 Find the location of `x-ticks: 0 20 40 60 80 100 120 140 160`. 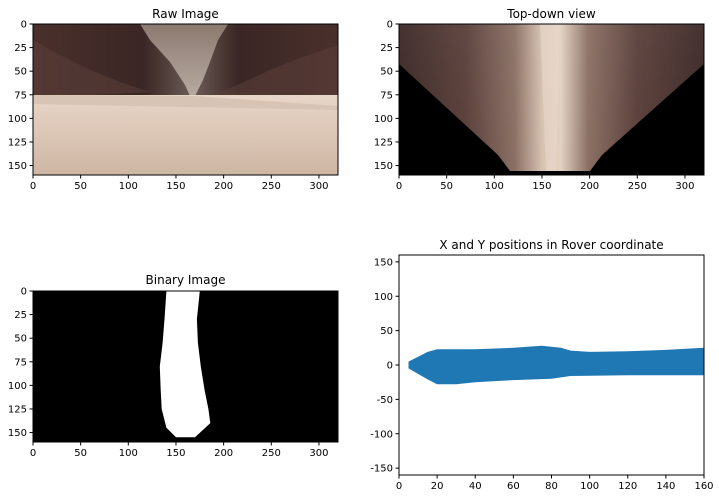

x-ticks: 0 20 40 60 80 100 120 140 160 is located at coordinates (555, 483).